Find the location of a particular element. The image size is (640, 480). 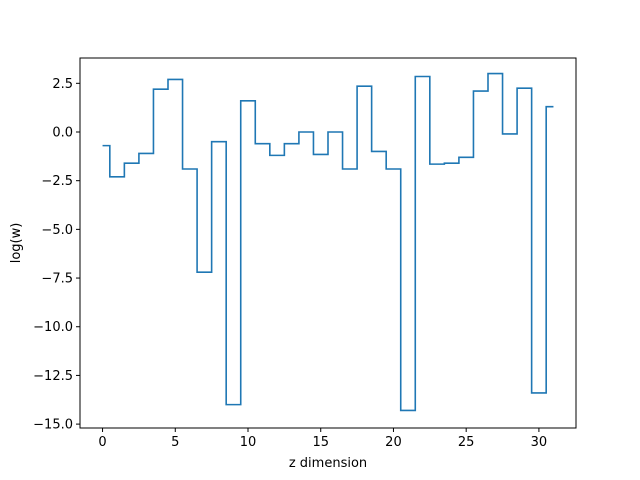

x-tick-label: 15 is located at coordinates (320, 442).